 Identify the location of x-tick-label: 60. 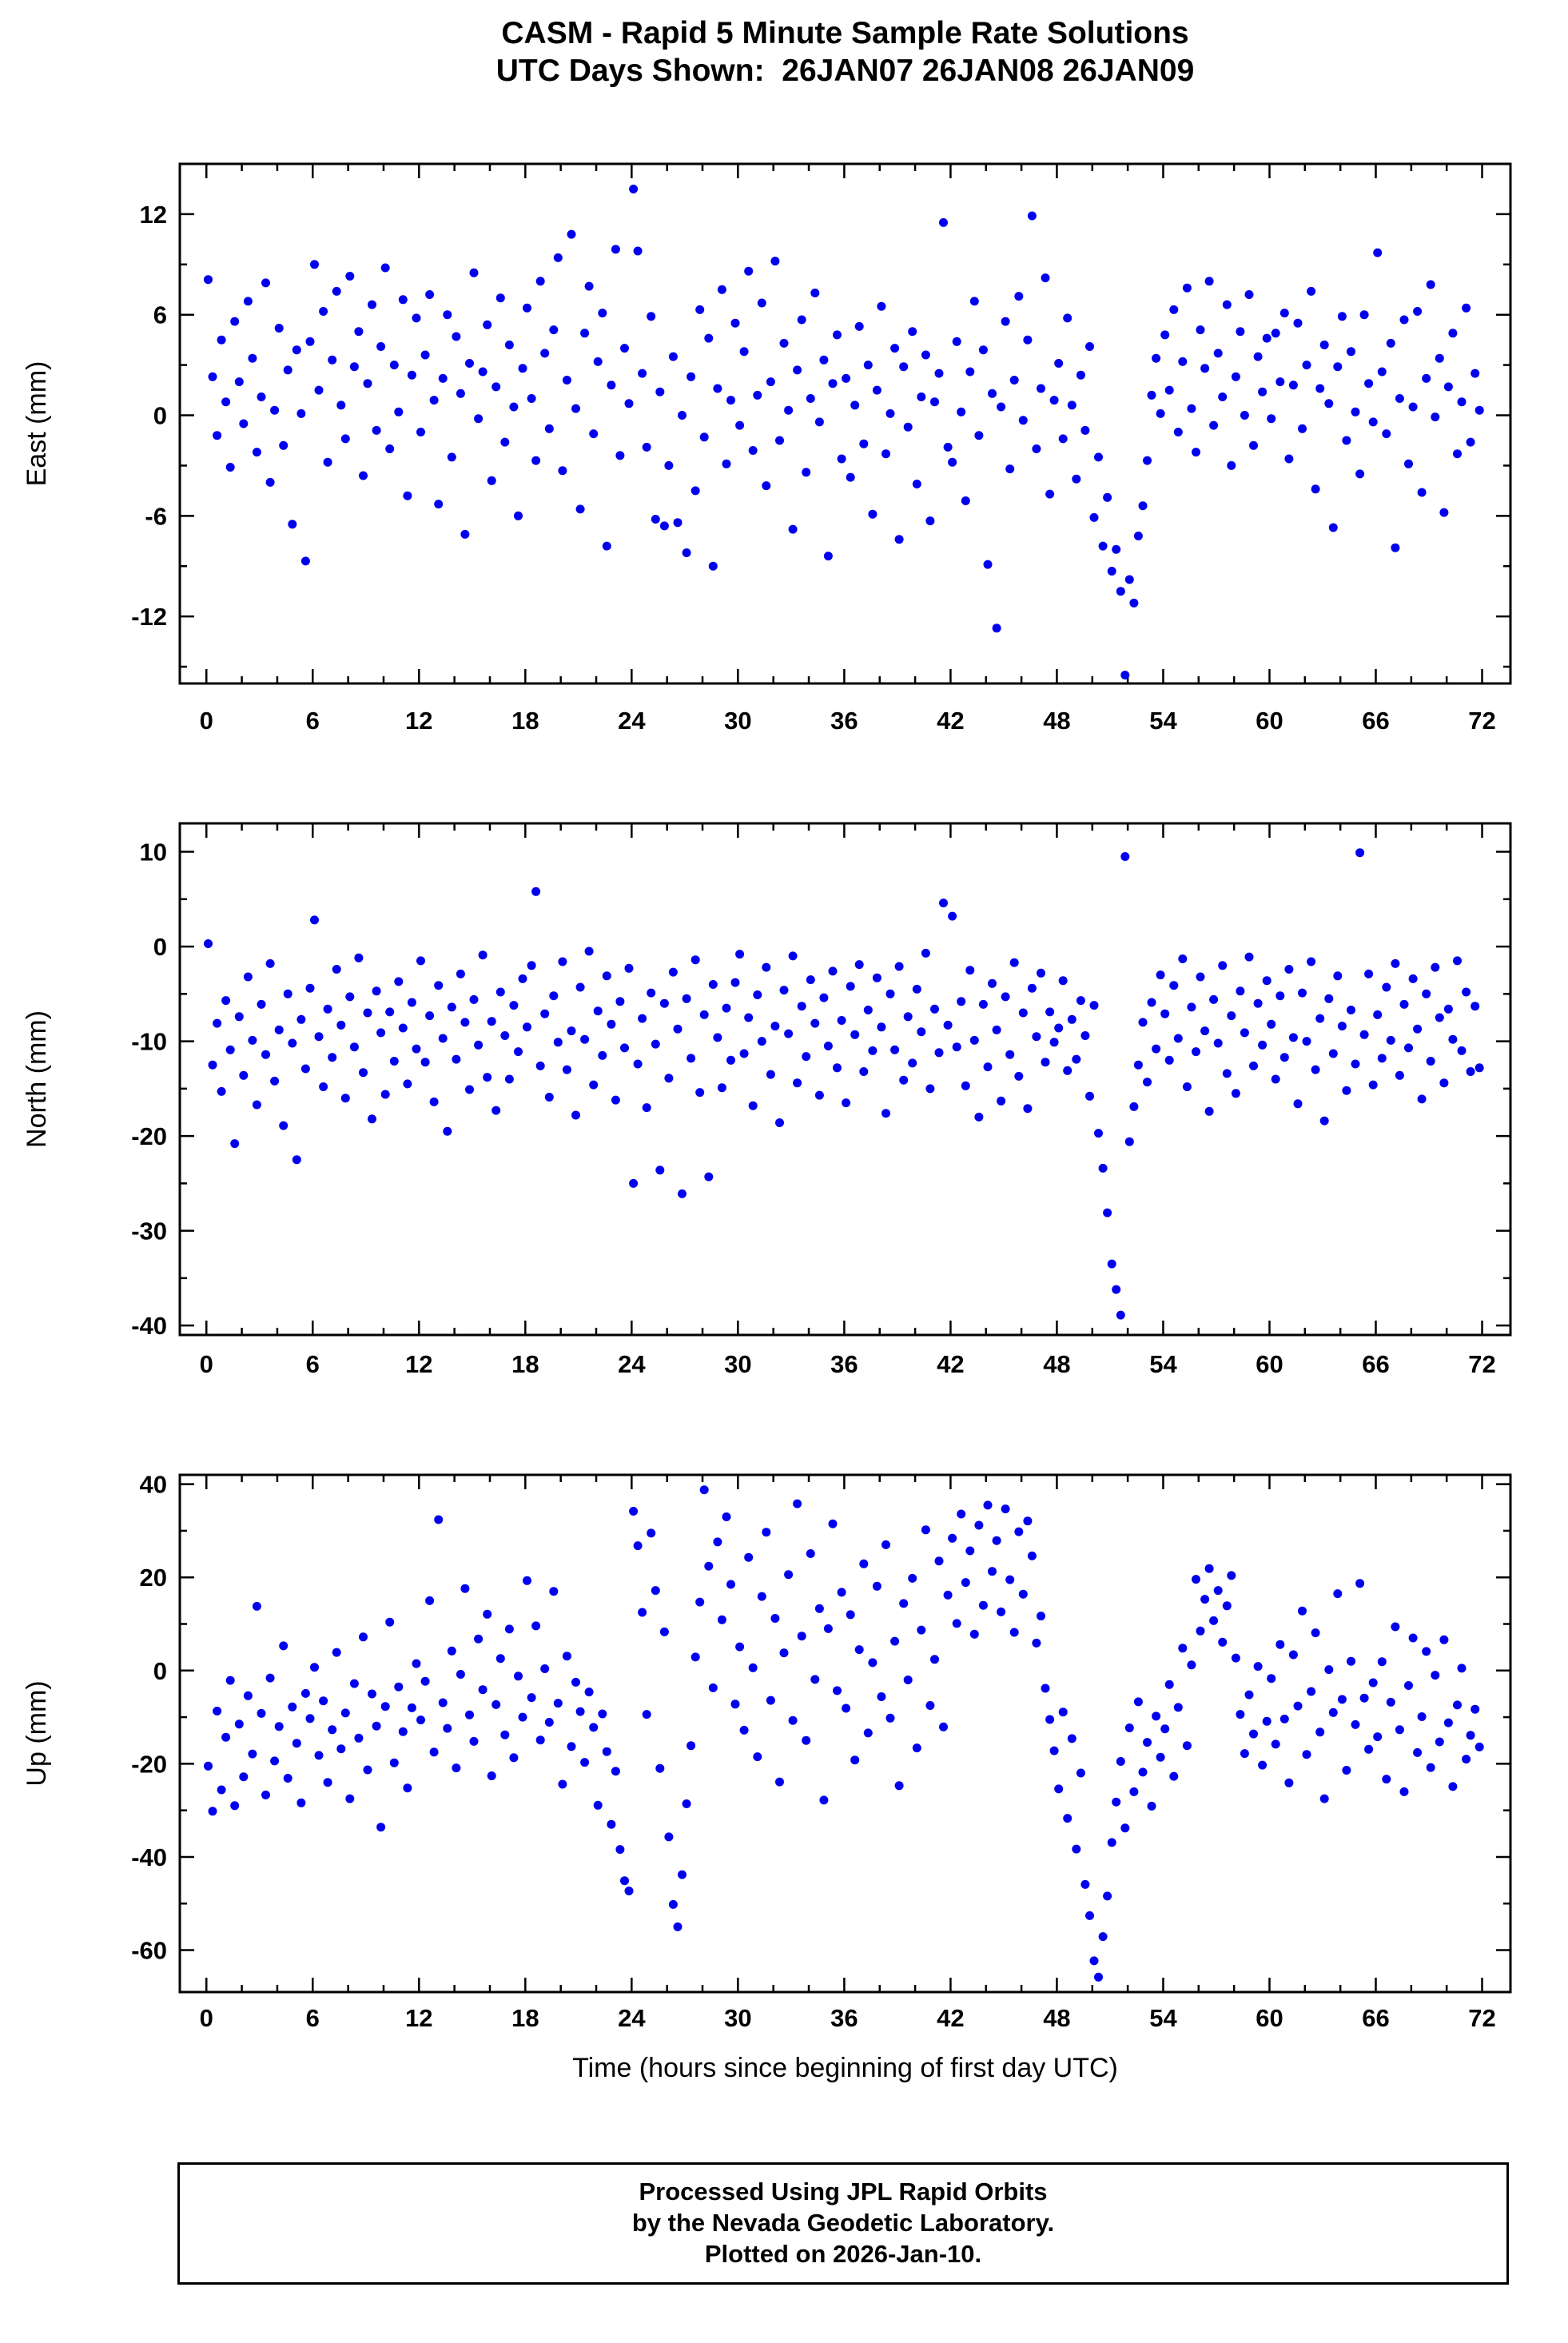
(1269, 721).